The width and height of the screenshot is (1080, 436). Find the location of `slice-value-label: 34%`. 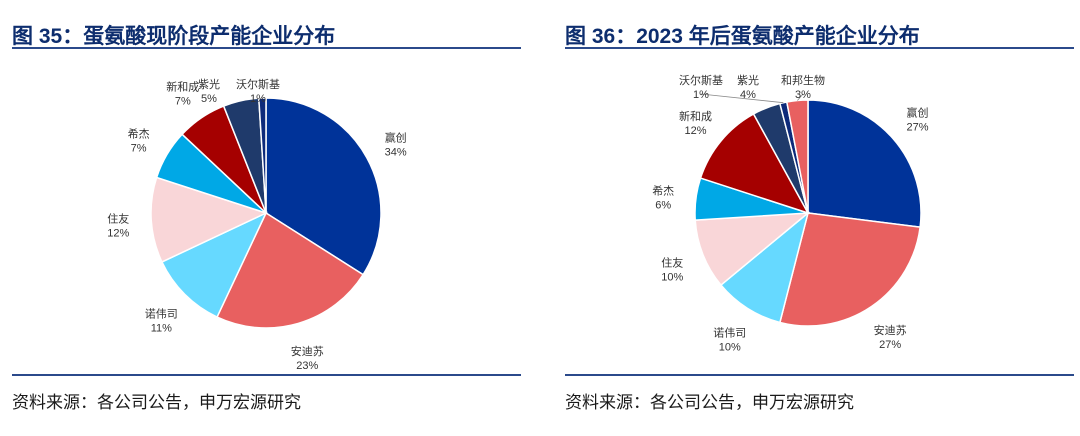

slice-value-label: 34% is located at coordinates (396, 153).